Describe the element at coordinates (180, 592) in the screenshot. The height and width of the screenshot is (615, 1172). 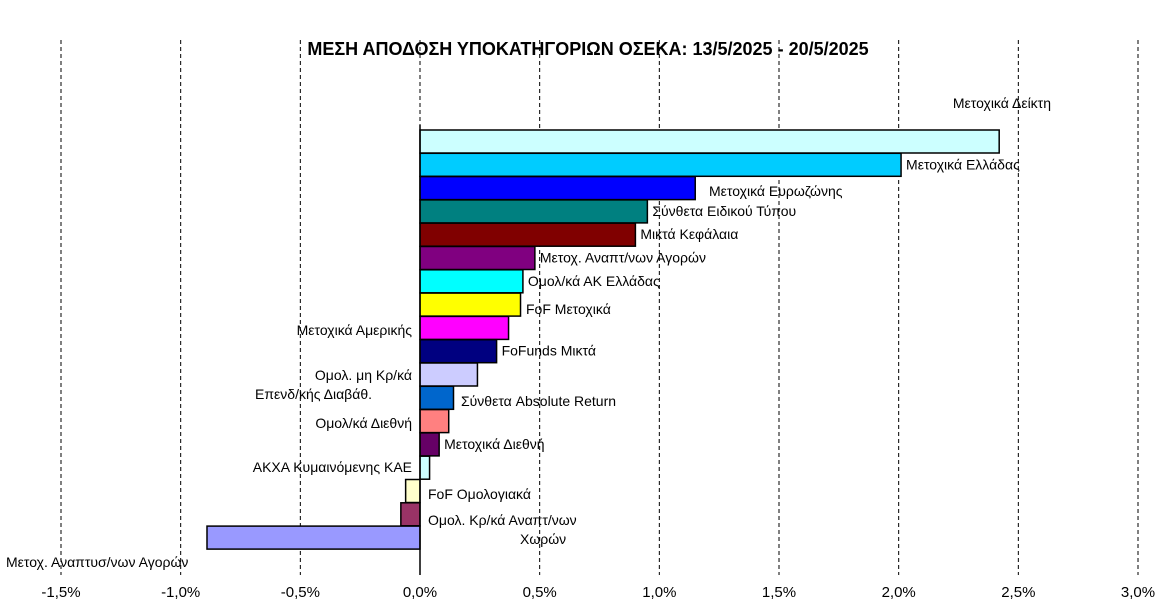
I see `x-tick-label: -1,0%` at that location.